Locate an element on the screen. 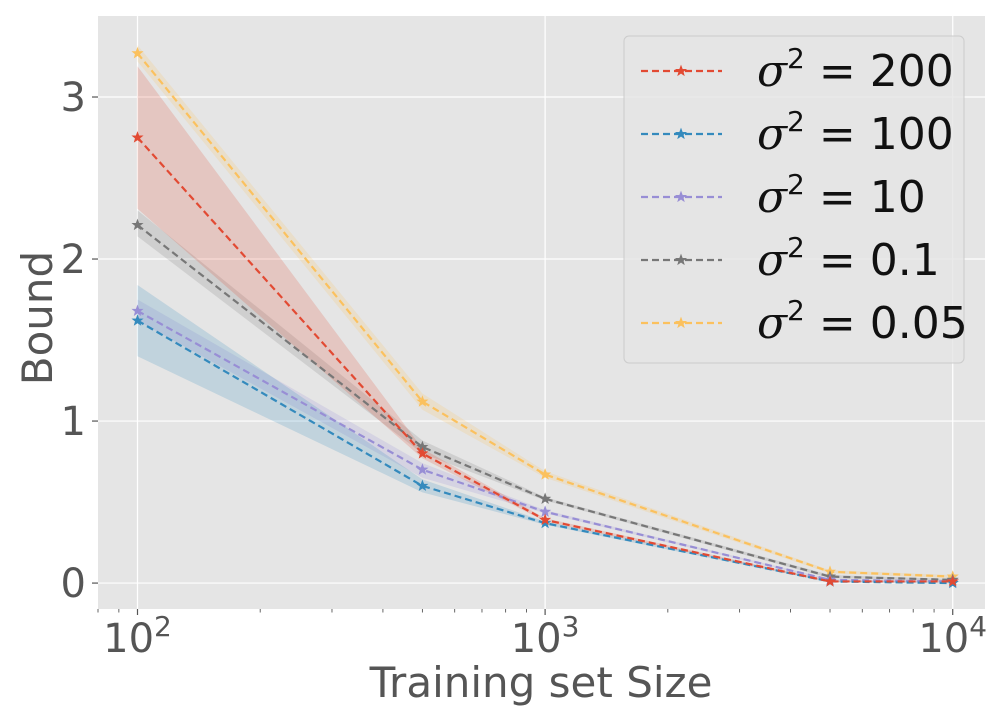 This screenshot has width=1000, height=726. legend-label: σ2 = 0.1 is located at coordinates (848, 258).